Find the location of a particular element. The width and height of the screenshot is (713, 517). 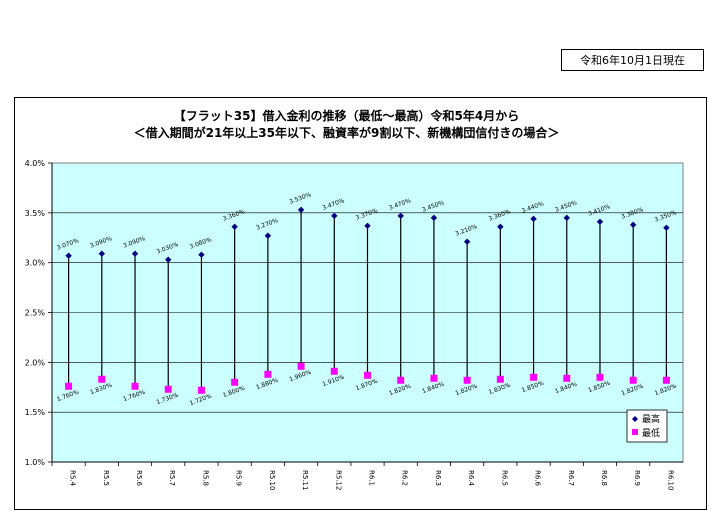

x-tick-label: R5.12 is located at coordinates (338, 480).